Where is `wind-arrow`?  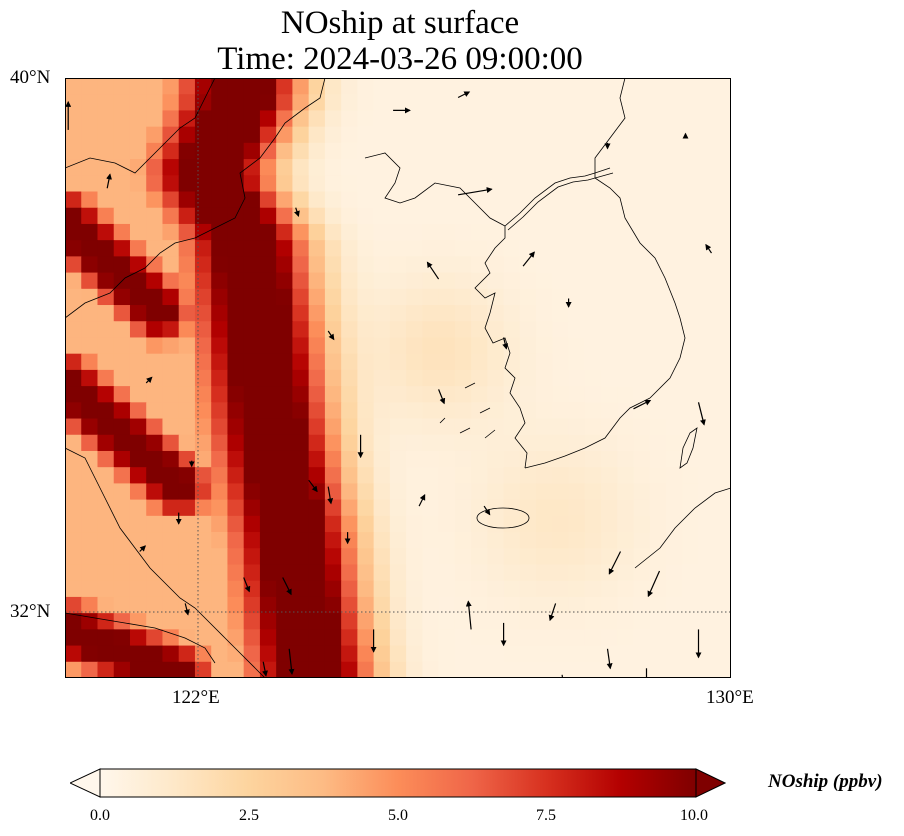
wind-arrow is located at coordinates (615, 563).